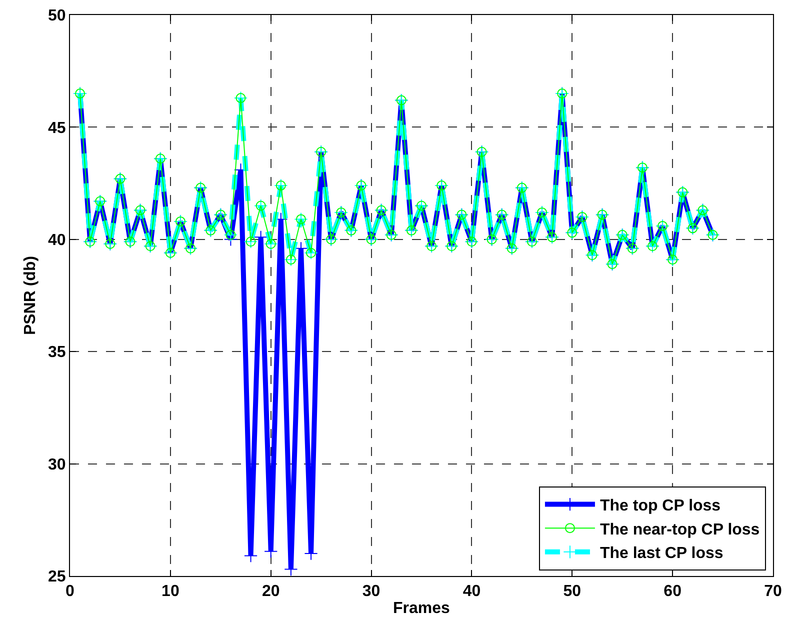  What do you see at coordinates (673, 591) in the screenshot?
I see `x-tick-label: 60` at bounding box center [673, 591].